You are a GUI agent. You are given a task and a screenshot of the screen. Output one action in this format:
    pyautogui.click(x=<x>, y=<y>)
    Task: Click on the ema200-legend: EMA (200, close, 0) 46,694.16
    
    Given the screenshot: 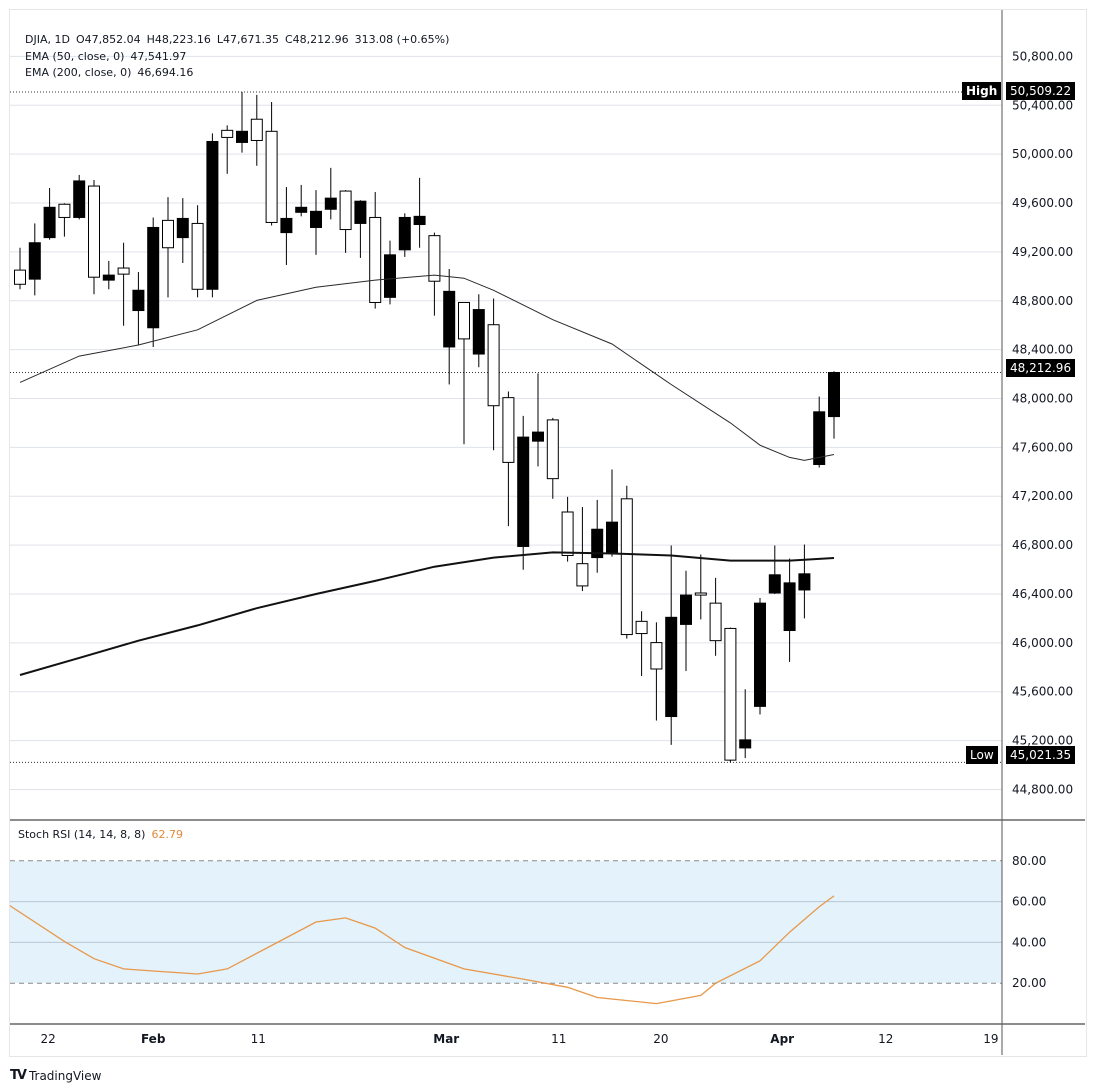 What is the action you would take?
    pyautogui.click(x=108, y=66)
    